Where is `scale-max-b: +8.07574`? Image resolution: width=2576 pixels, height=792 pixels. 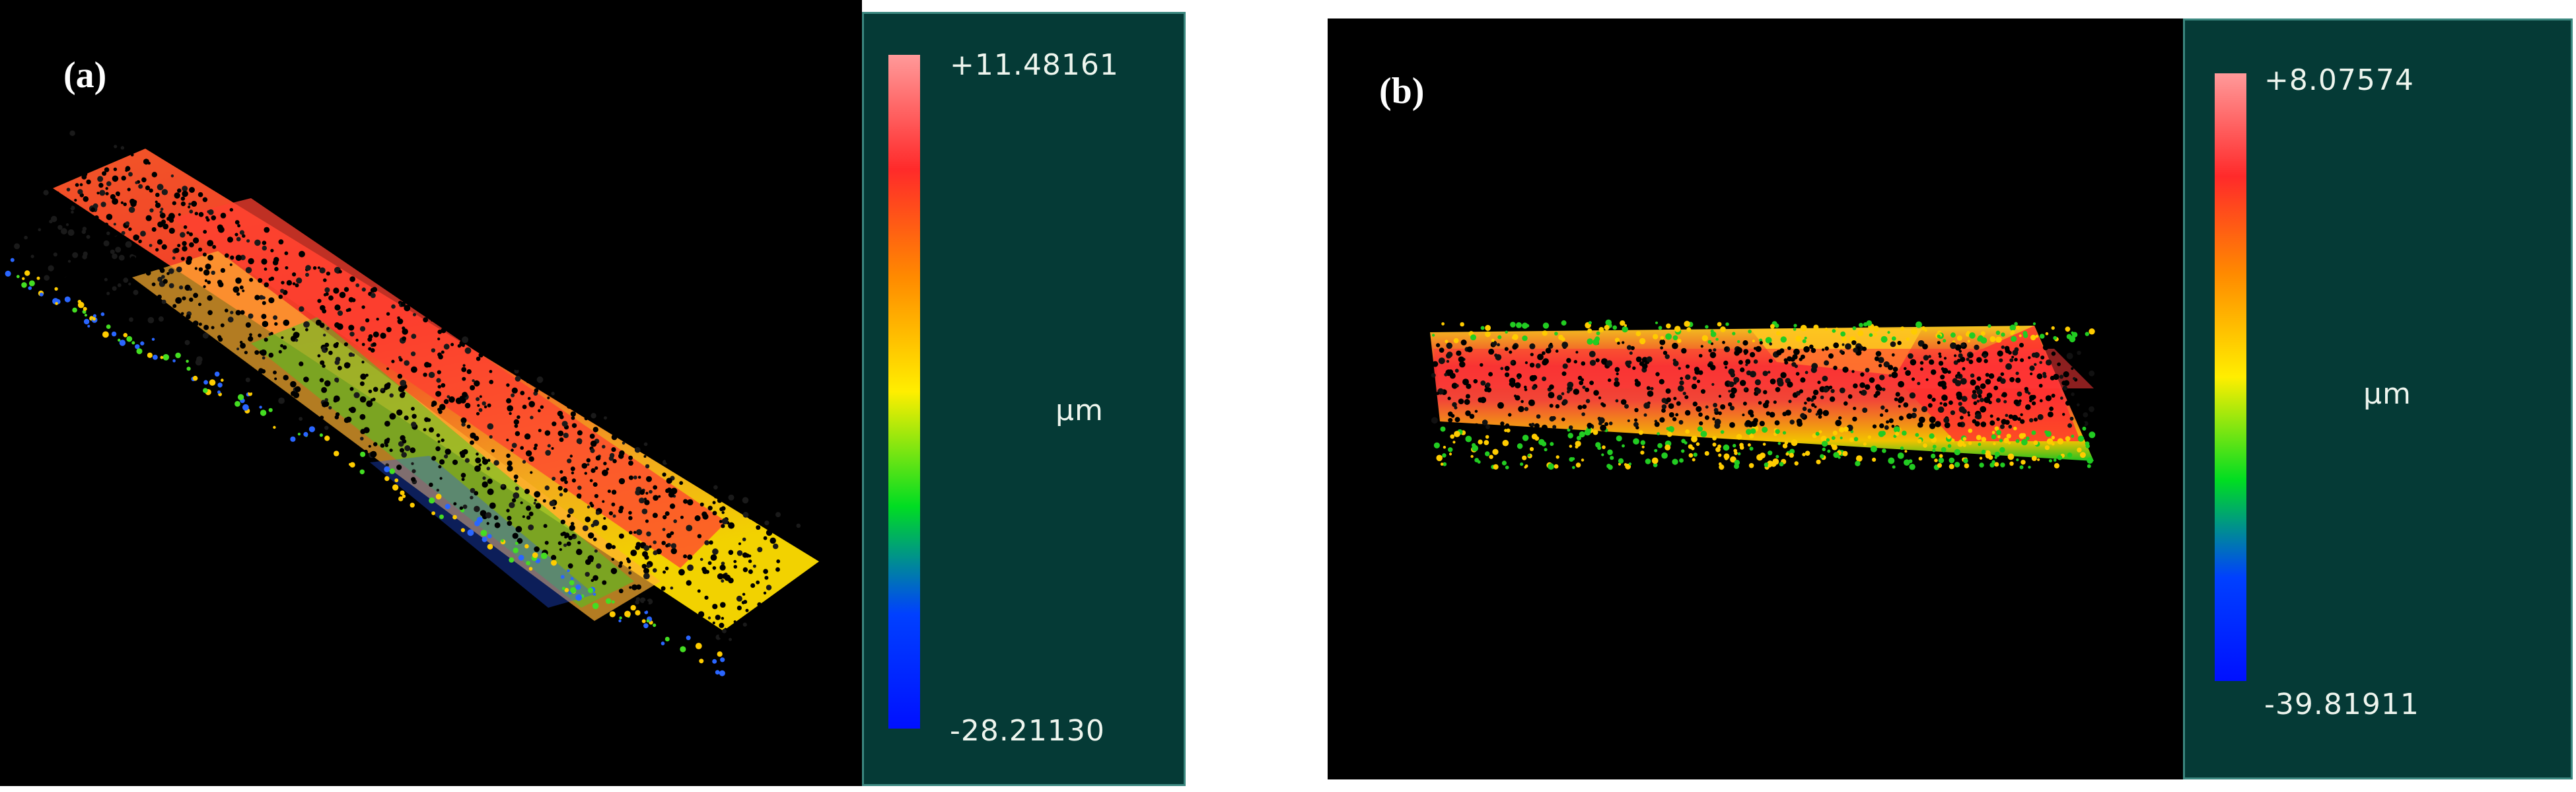 scale-max-b: +8.07574 is located at coordinates (2339, 80).